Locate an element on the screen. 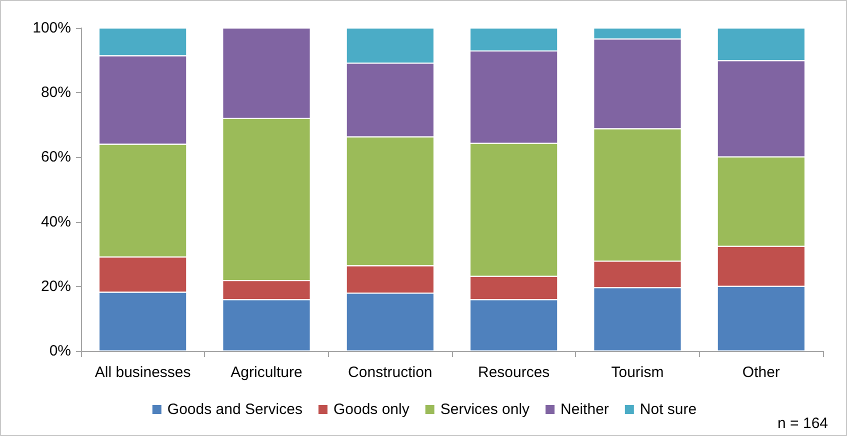 Image resolution: width=847 pixels, height=436 pixels. y-tick-label: 20% is located at coordinates (55, 286).